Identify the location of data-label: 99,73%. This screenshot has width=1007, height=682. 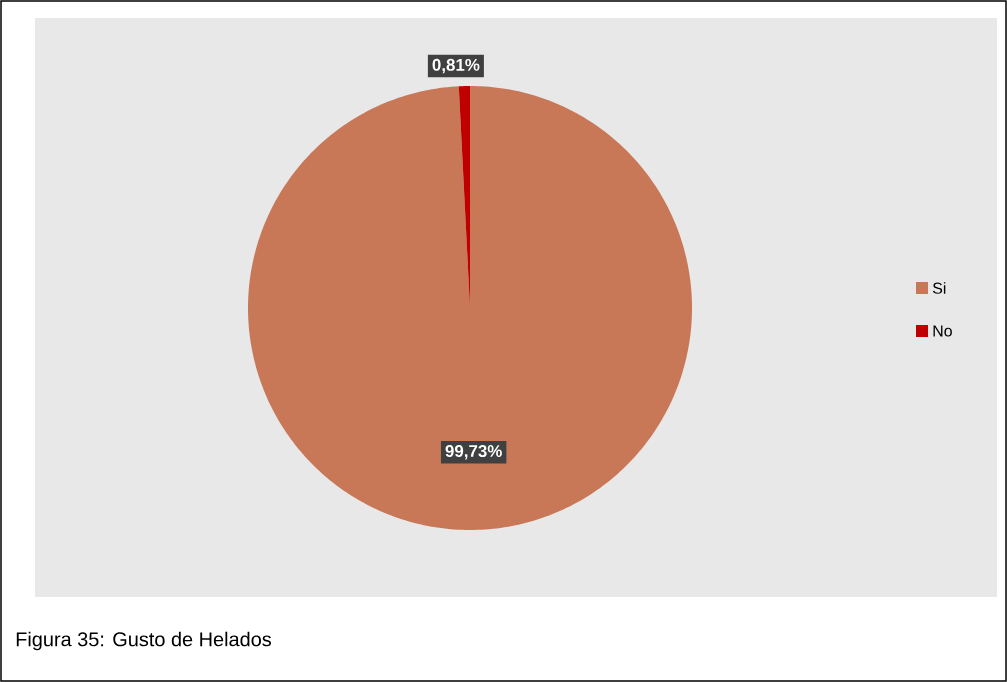
(473, 452).